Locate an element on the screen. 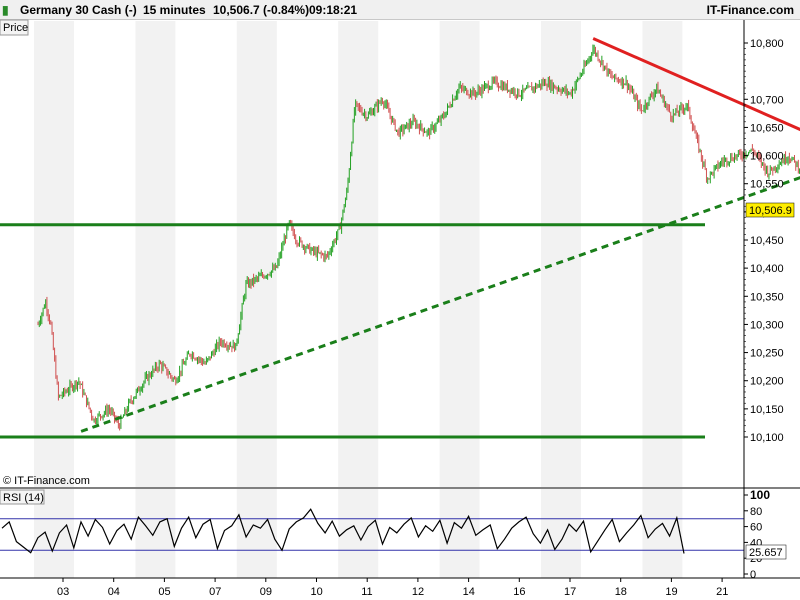 Image resolution: width=800 pixels, height=600 pixels. x-tick-label: 18 is located at coordinates (621, 592).